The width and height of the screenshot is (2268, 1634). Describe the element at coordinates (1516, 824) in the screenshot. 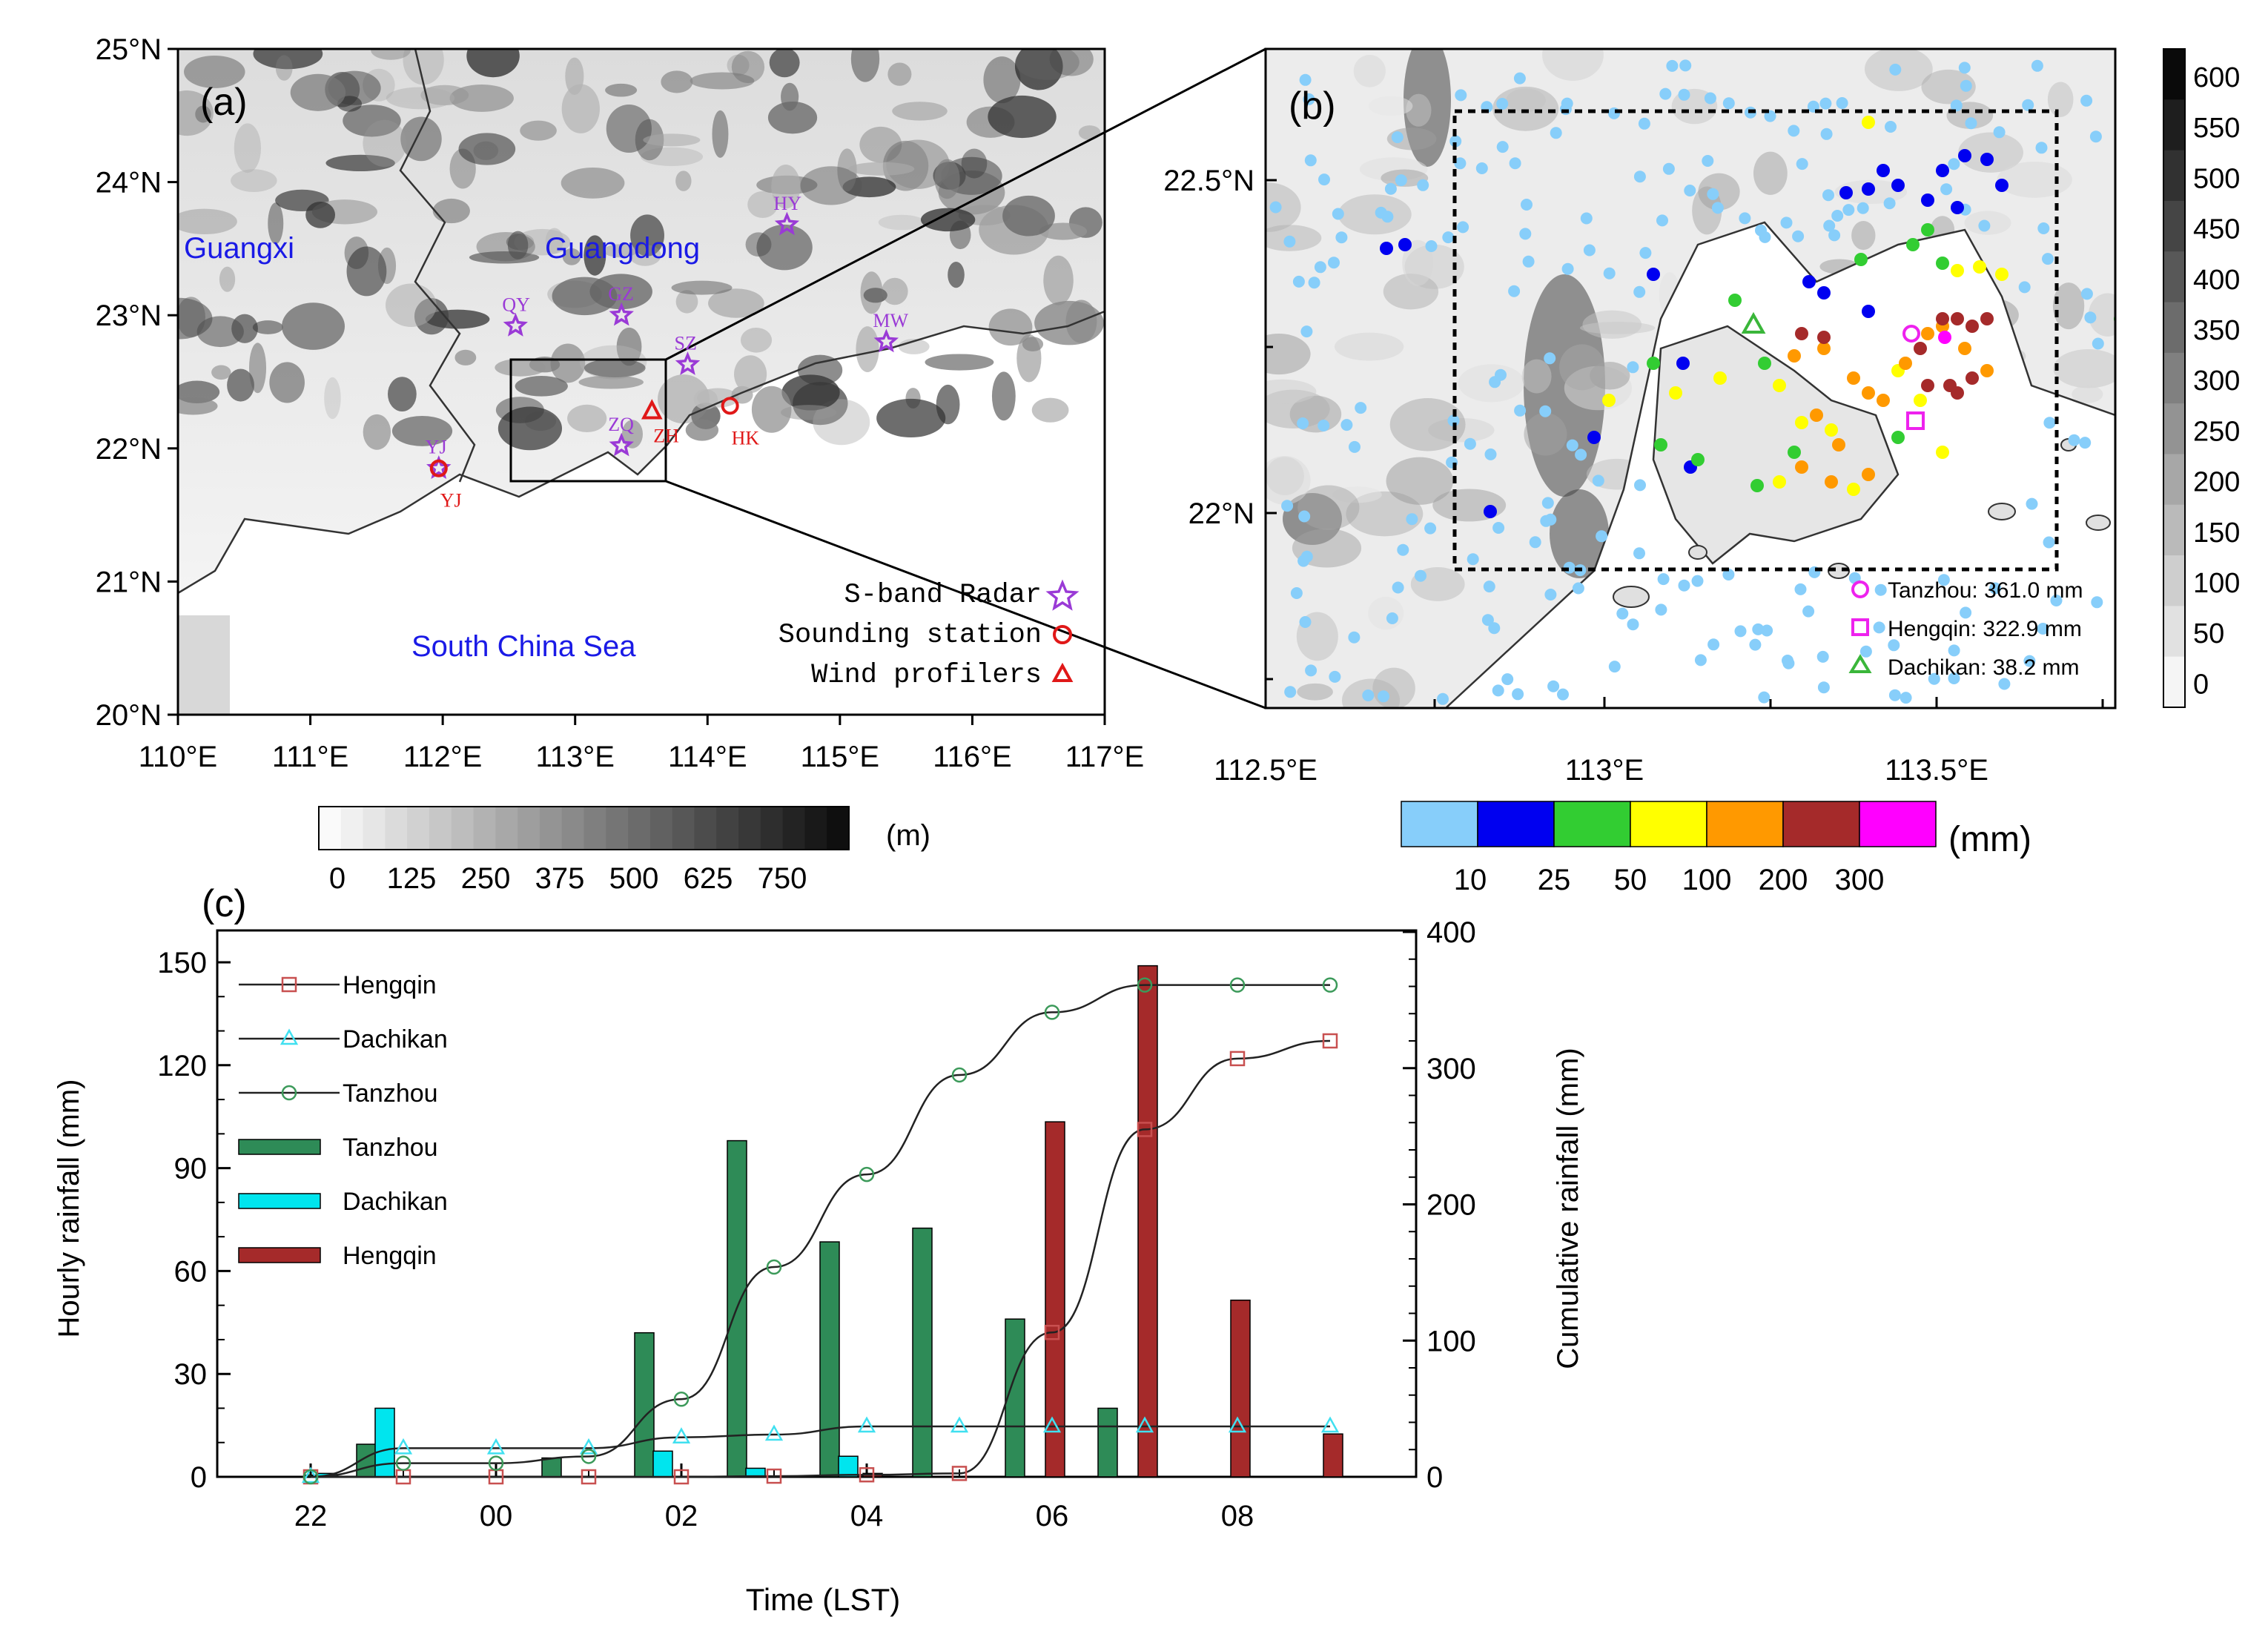

I see `rain-colorbar-cell` at that location.